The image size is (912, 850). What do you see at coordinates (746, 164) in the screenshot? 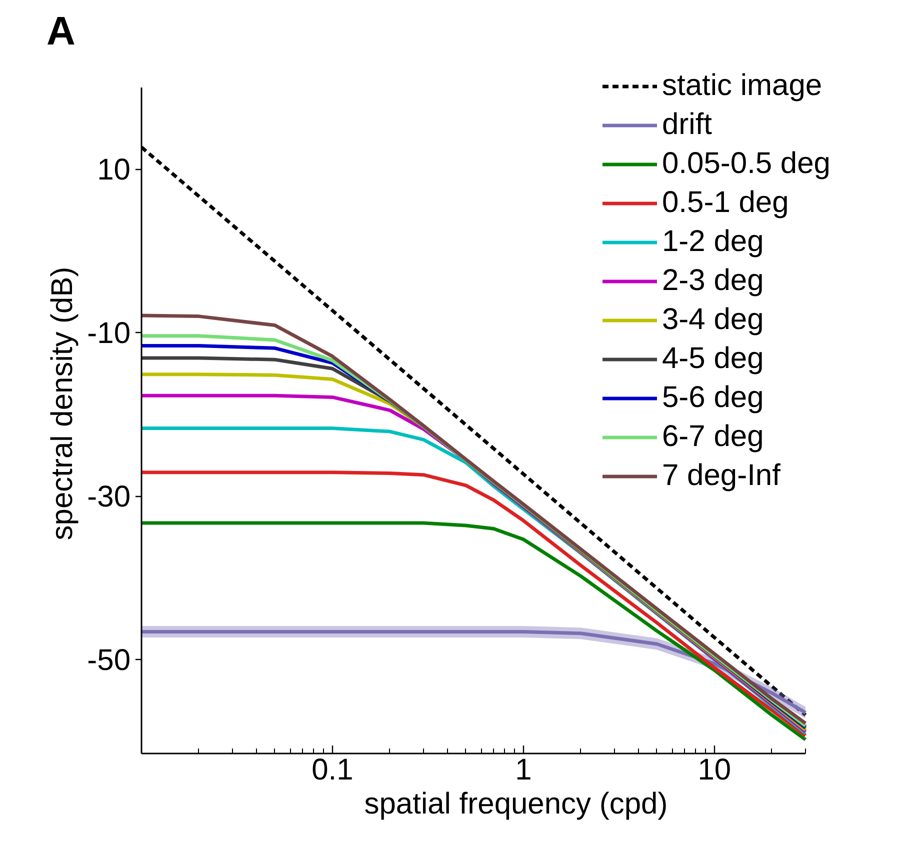
I see `legend-label: 0.05-0.5 deg` at bounding box center [746, 164].